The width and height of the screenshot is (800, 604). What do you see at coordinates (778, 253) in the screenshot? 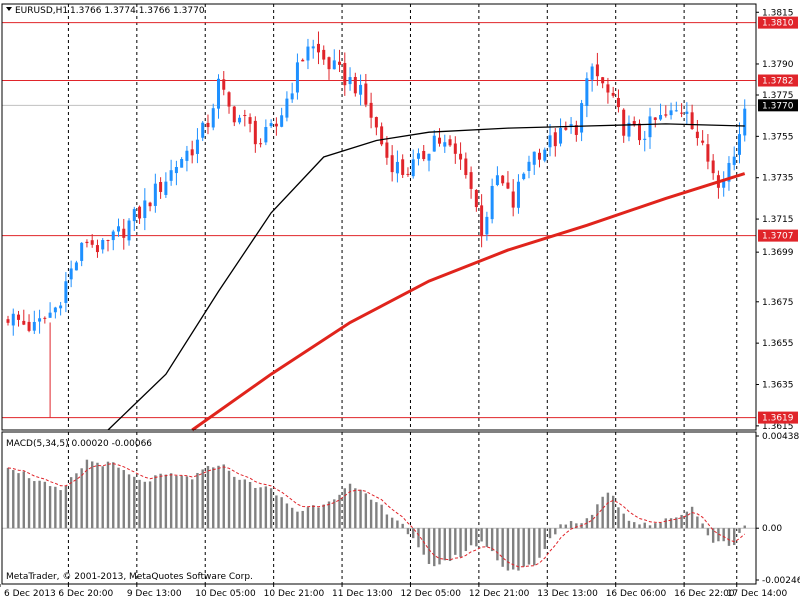
I see `price-tick-label: 1.3699` at bounding box center [778, 253].